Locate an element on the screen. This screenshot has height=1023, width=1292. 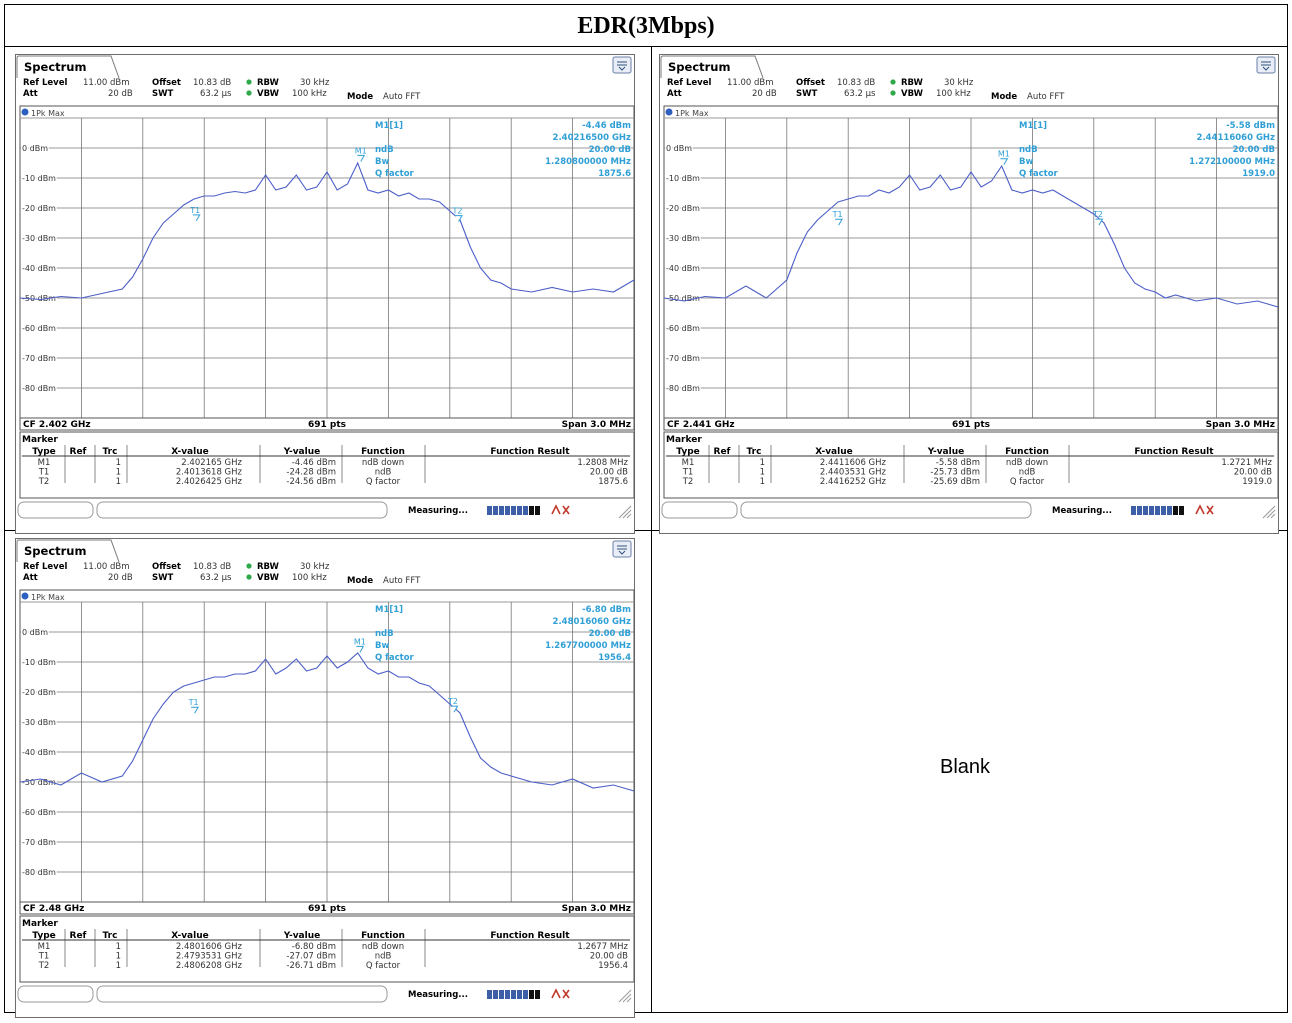
marker-table is located at coordinates (327, 949).